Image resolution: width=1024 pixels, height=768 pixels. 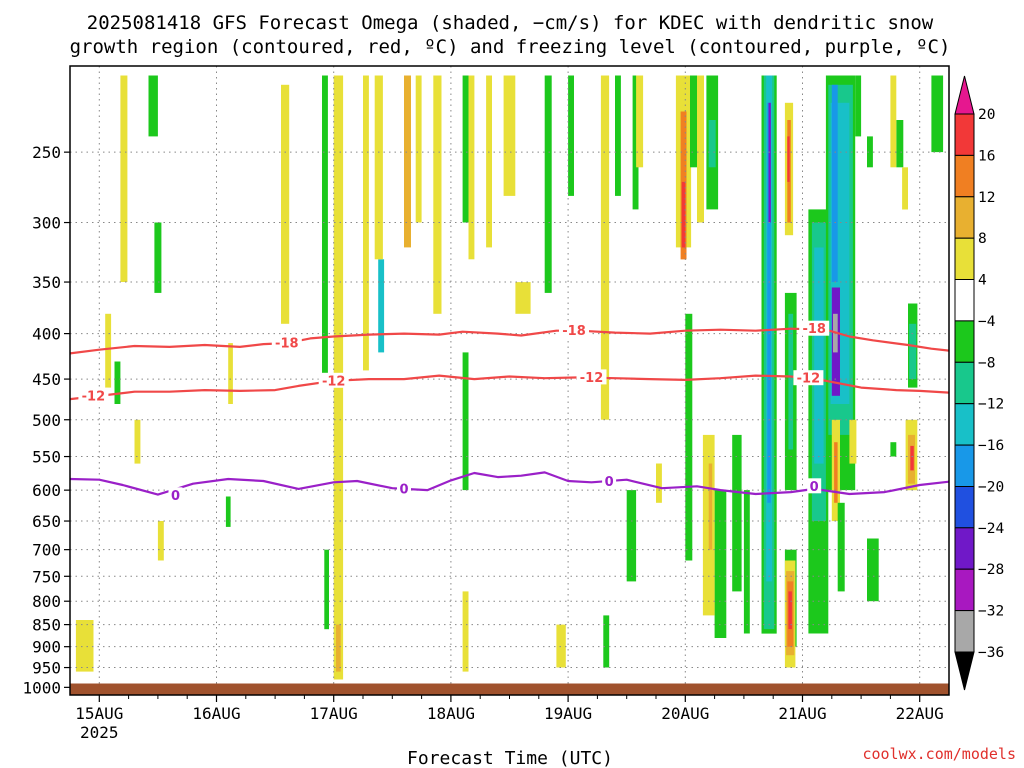 I want to click on contour-label-0-2: 0, so click(x=609, y=482).